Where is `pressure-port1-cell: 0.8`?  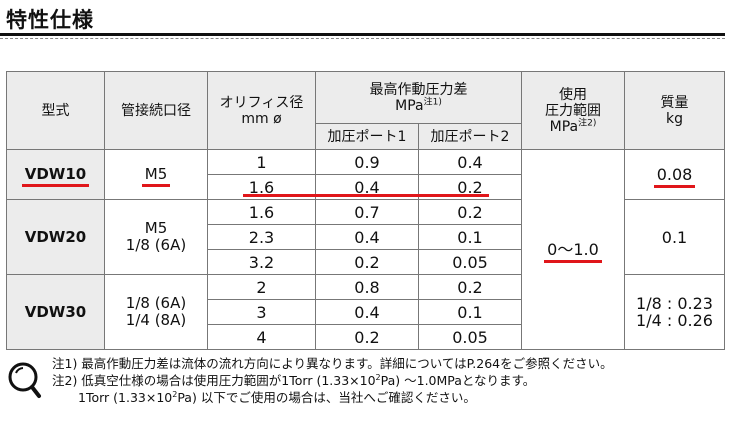
pressure-port1-cell: 0.8 is located at coordinates (367, 287).